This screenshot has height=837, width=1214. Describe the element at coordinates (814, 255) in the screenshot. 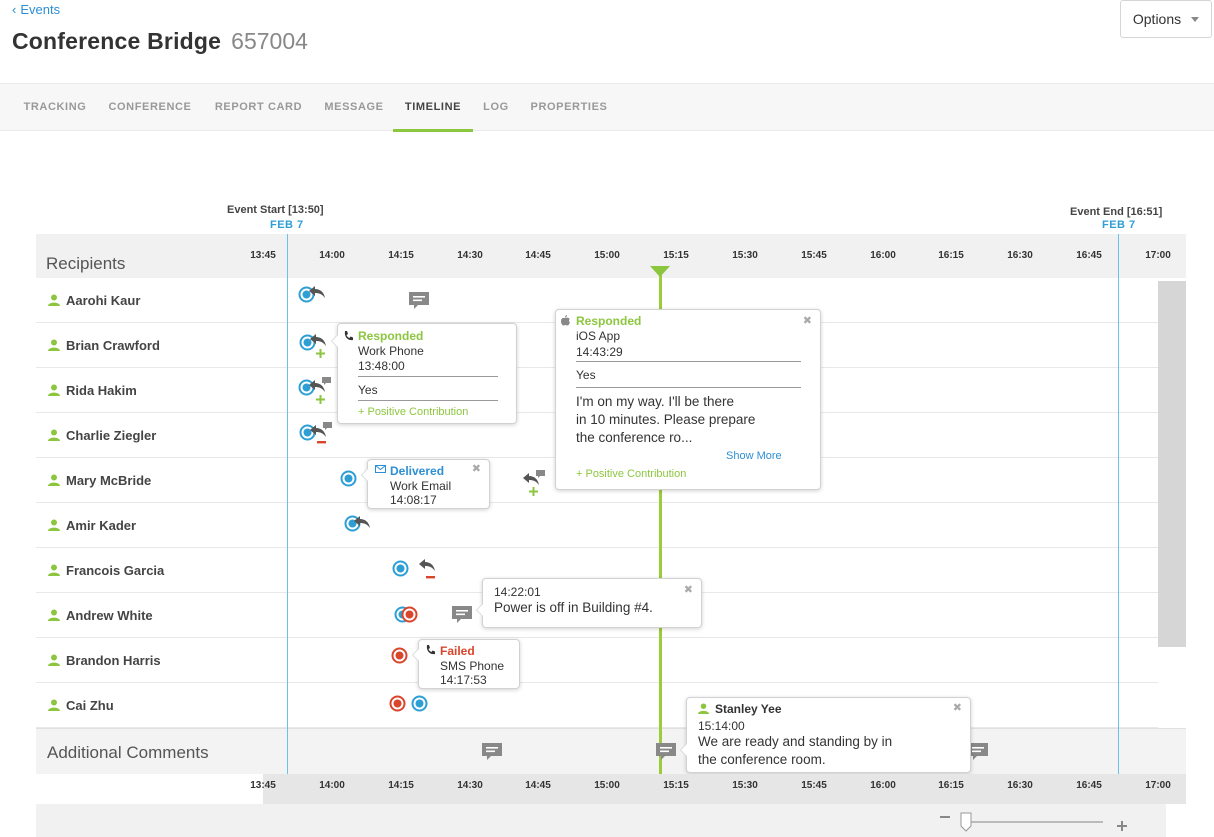

I see `tick-label: 15:45` at that location.